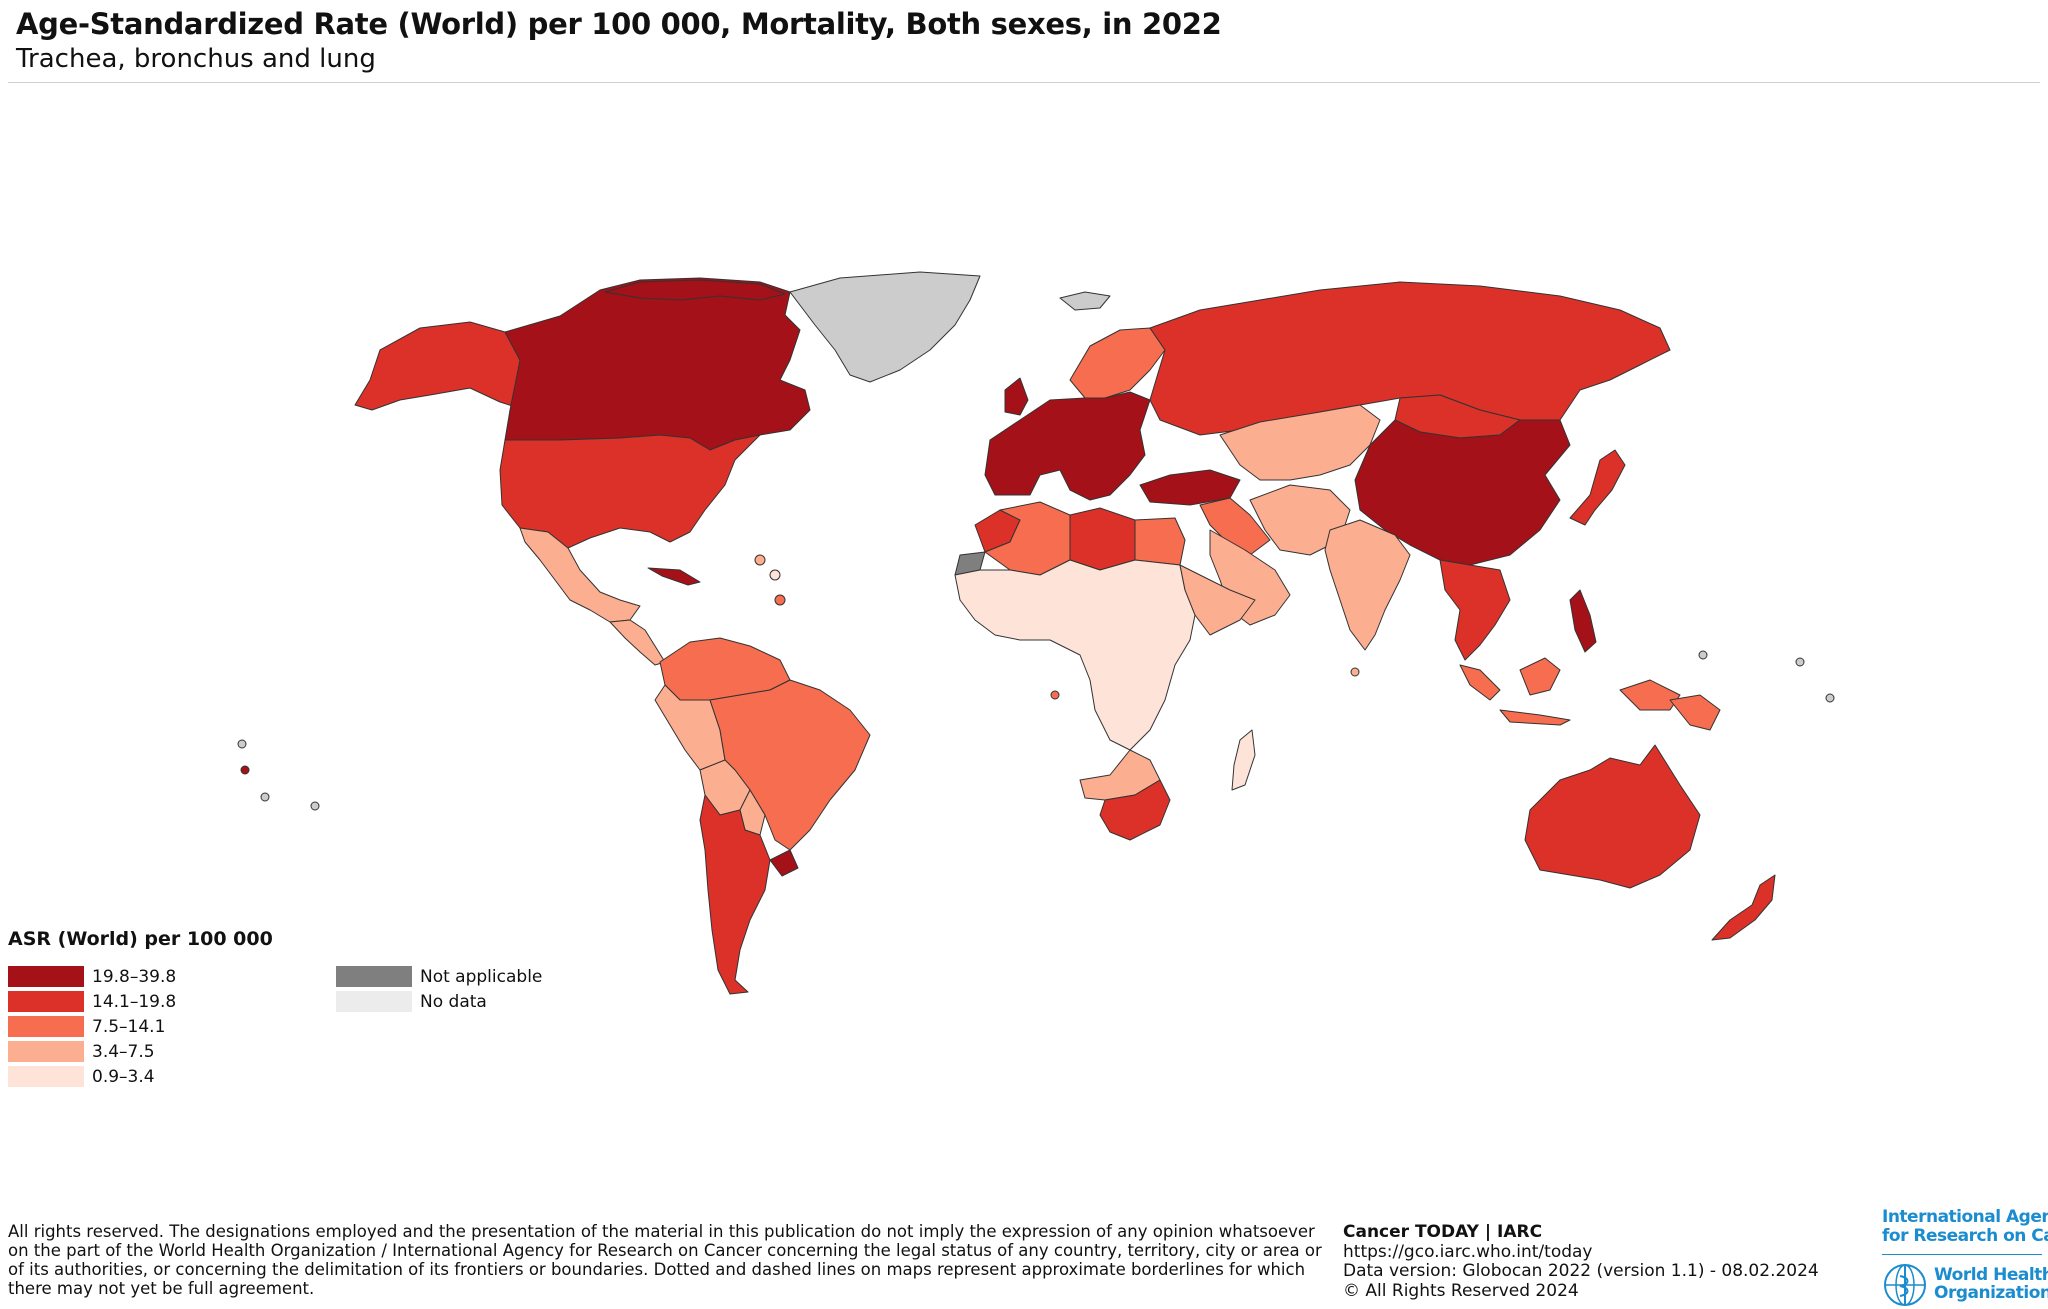 The width and height of the screenshot is (2048, 1309). I want to click on region-canada, so click(657, 364).